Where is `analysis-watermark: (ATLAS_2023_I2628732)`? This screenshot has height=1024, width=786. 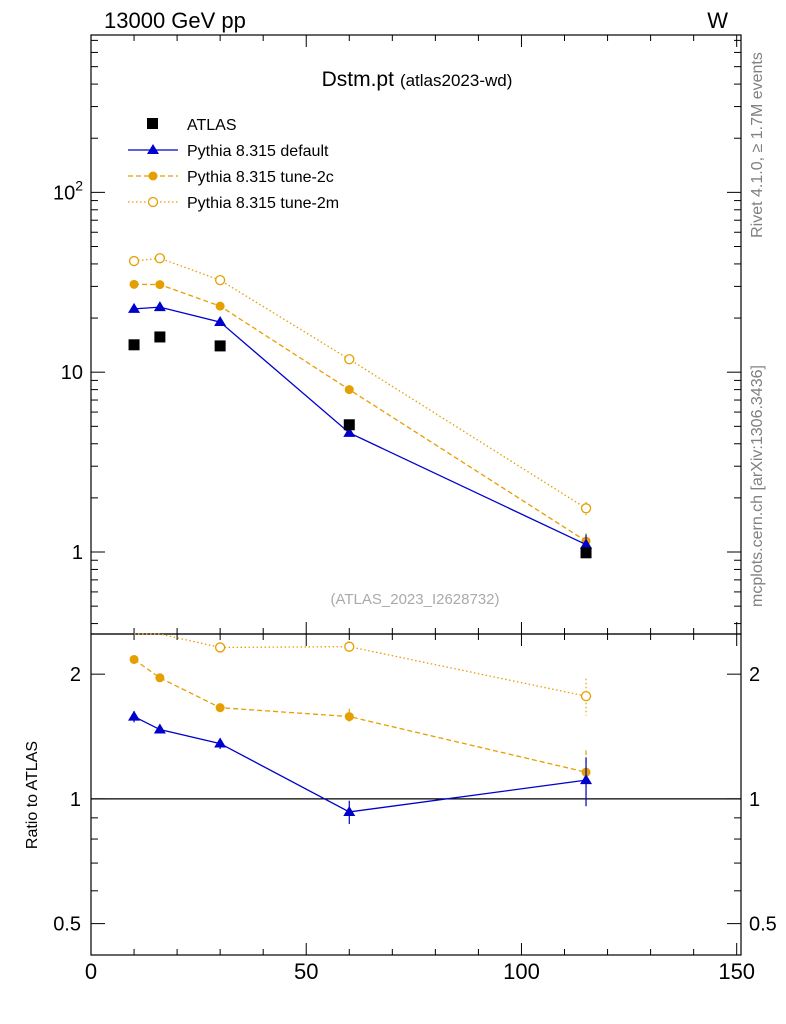 analysis-watermark: (ATLAS_2023_I2628732) is located at coordinates (414, 599).